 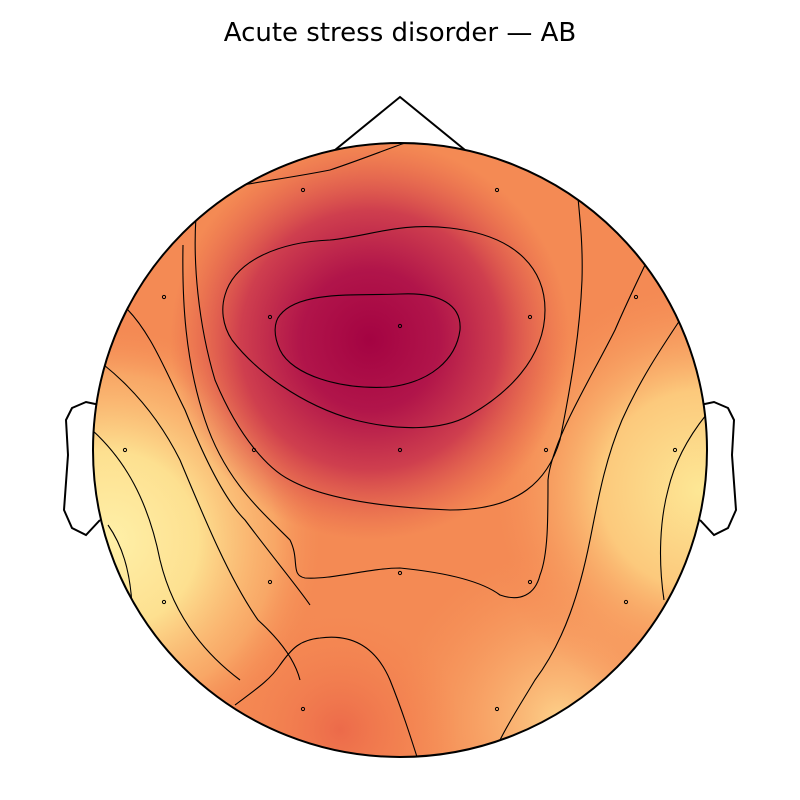 What do you see at coordinates (400, 123) in the screenshot?
I see `nose-outline` at bounding box center [400, 123].